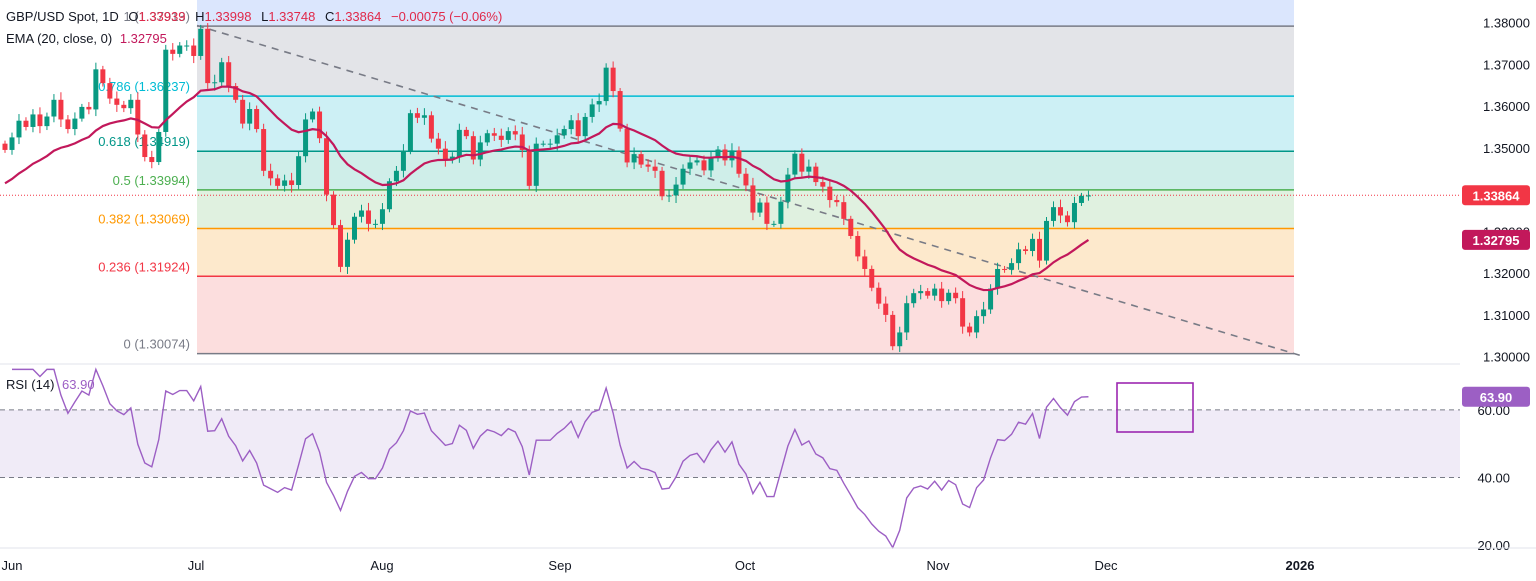 The height and width of the screenshot is (581, 1536). What do you see at coordinates (1496, 195) in the screenshot?
I see `last-price-badge-bg` at bounding box center [1496, 195].